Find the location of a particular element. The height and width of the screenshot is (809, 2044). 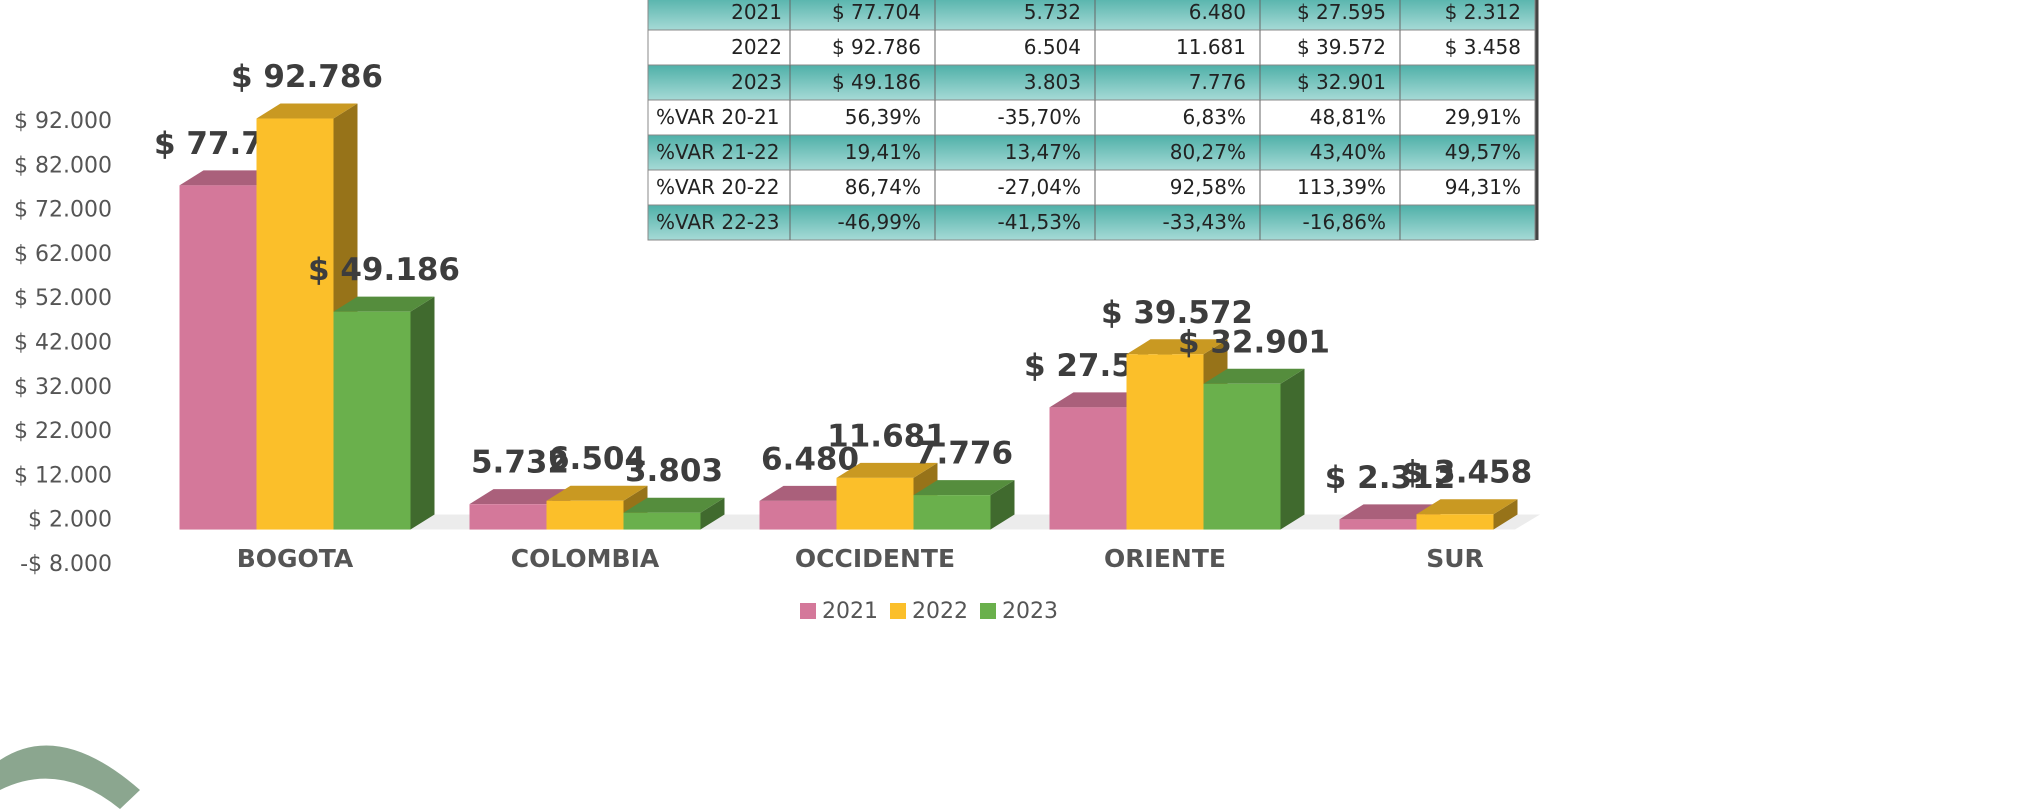

table-cell: 80,27% is located at coordinates (1208, 152).